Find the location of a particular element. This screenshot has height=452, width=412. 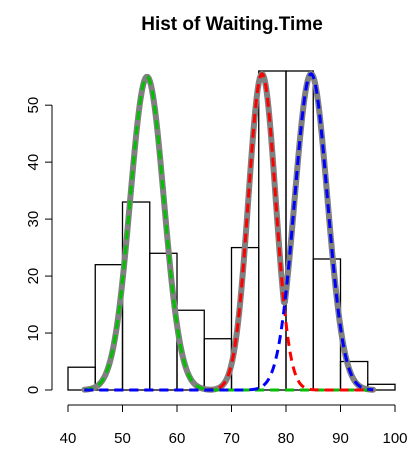

y-tick-label: 20 is located at coordinates (33, 276).